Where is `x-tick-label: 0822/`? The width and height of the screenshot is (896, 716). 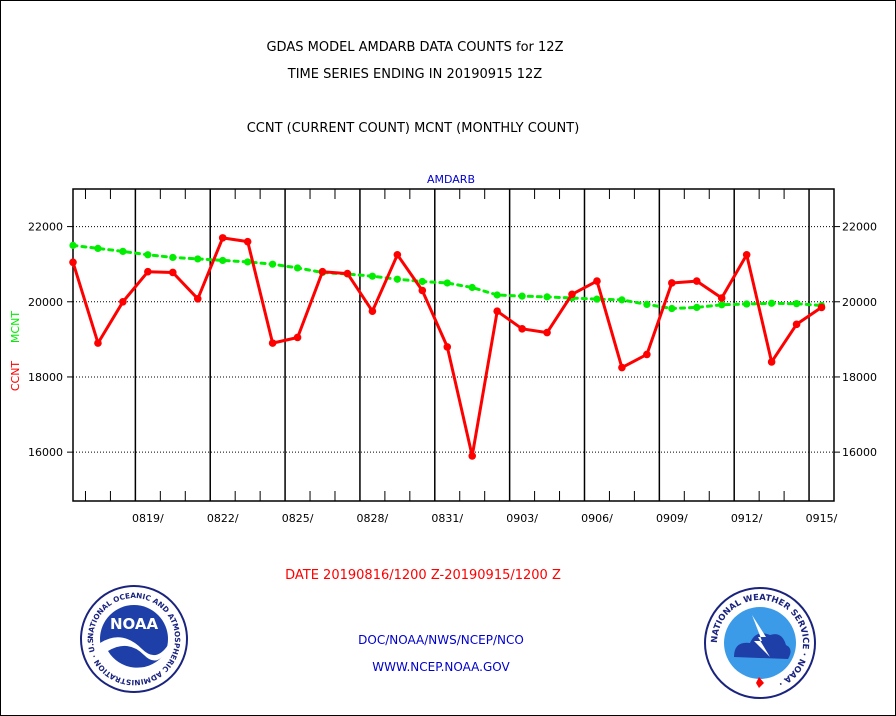
x-tick-label: 0822/ is located at coordinates (223, 518).